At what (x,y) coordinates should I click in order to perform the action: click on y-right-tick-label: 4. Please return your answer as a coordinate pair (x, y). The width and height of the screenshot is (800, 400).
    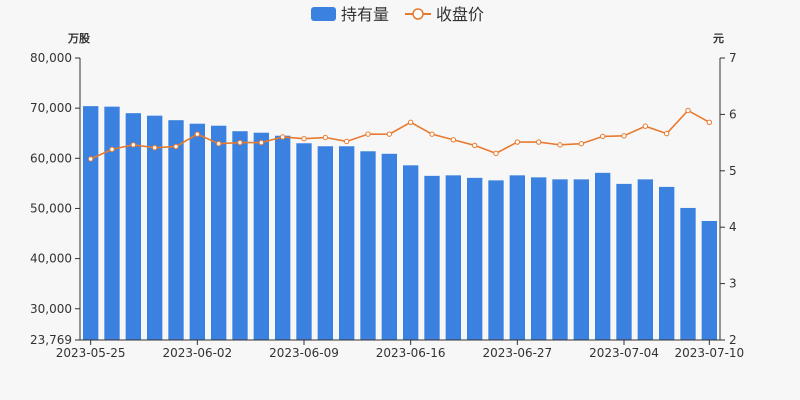
    Looking at the image, I should click on (733, 227).